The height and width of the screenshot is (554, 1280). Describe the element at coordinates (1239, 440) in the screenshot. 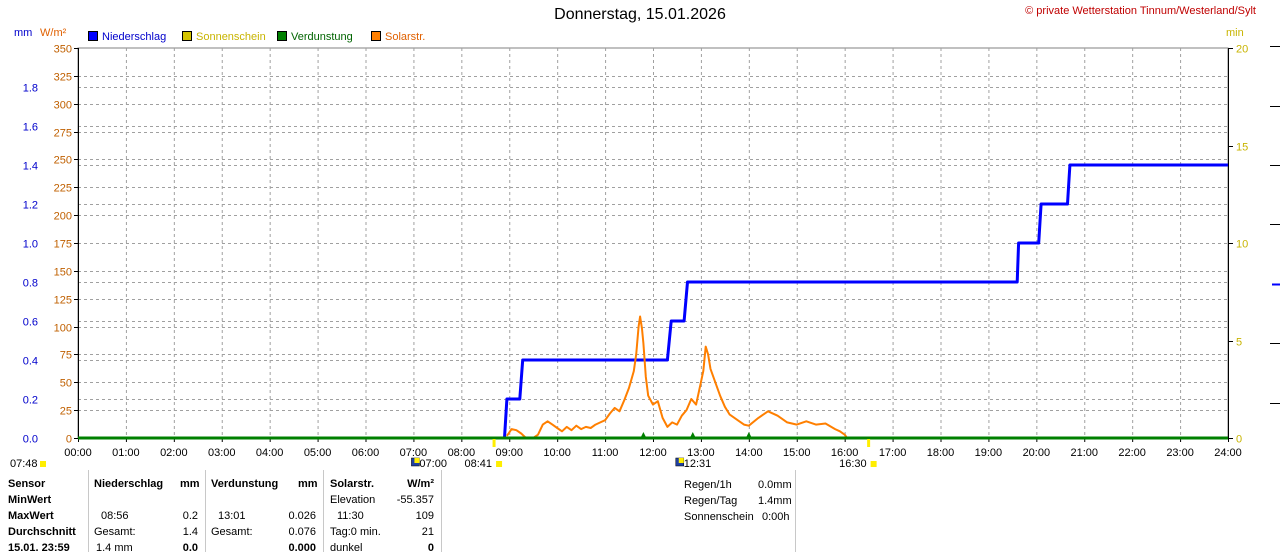

I see `y-tick-label-min: 0` at that location.